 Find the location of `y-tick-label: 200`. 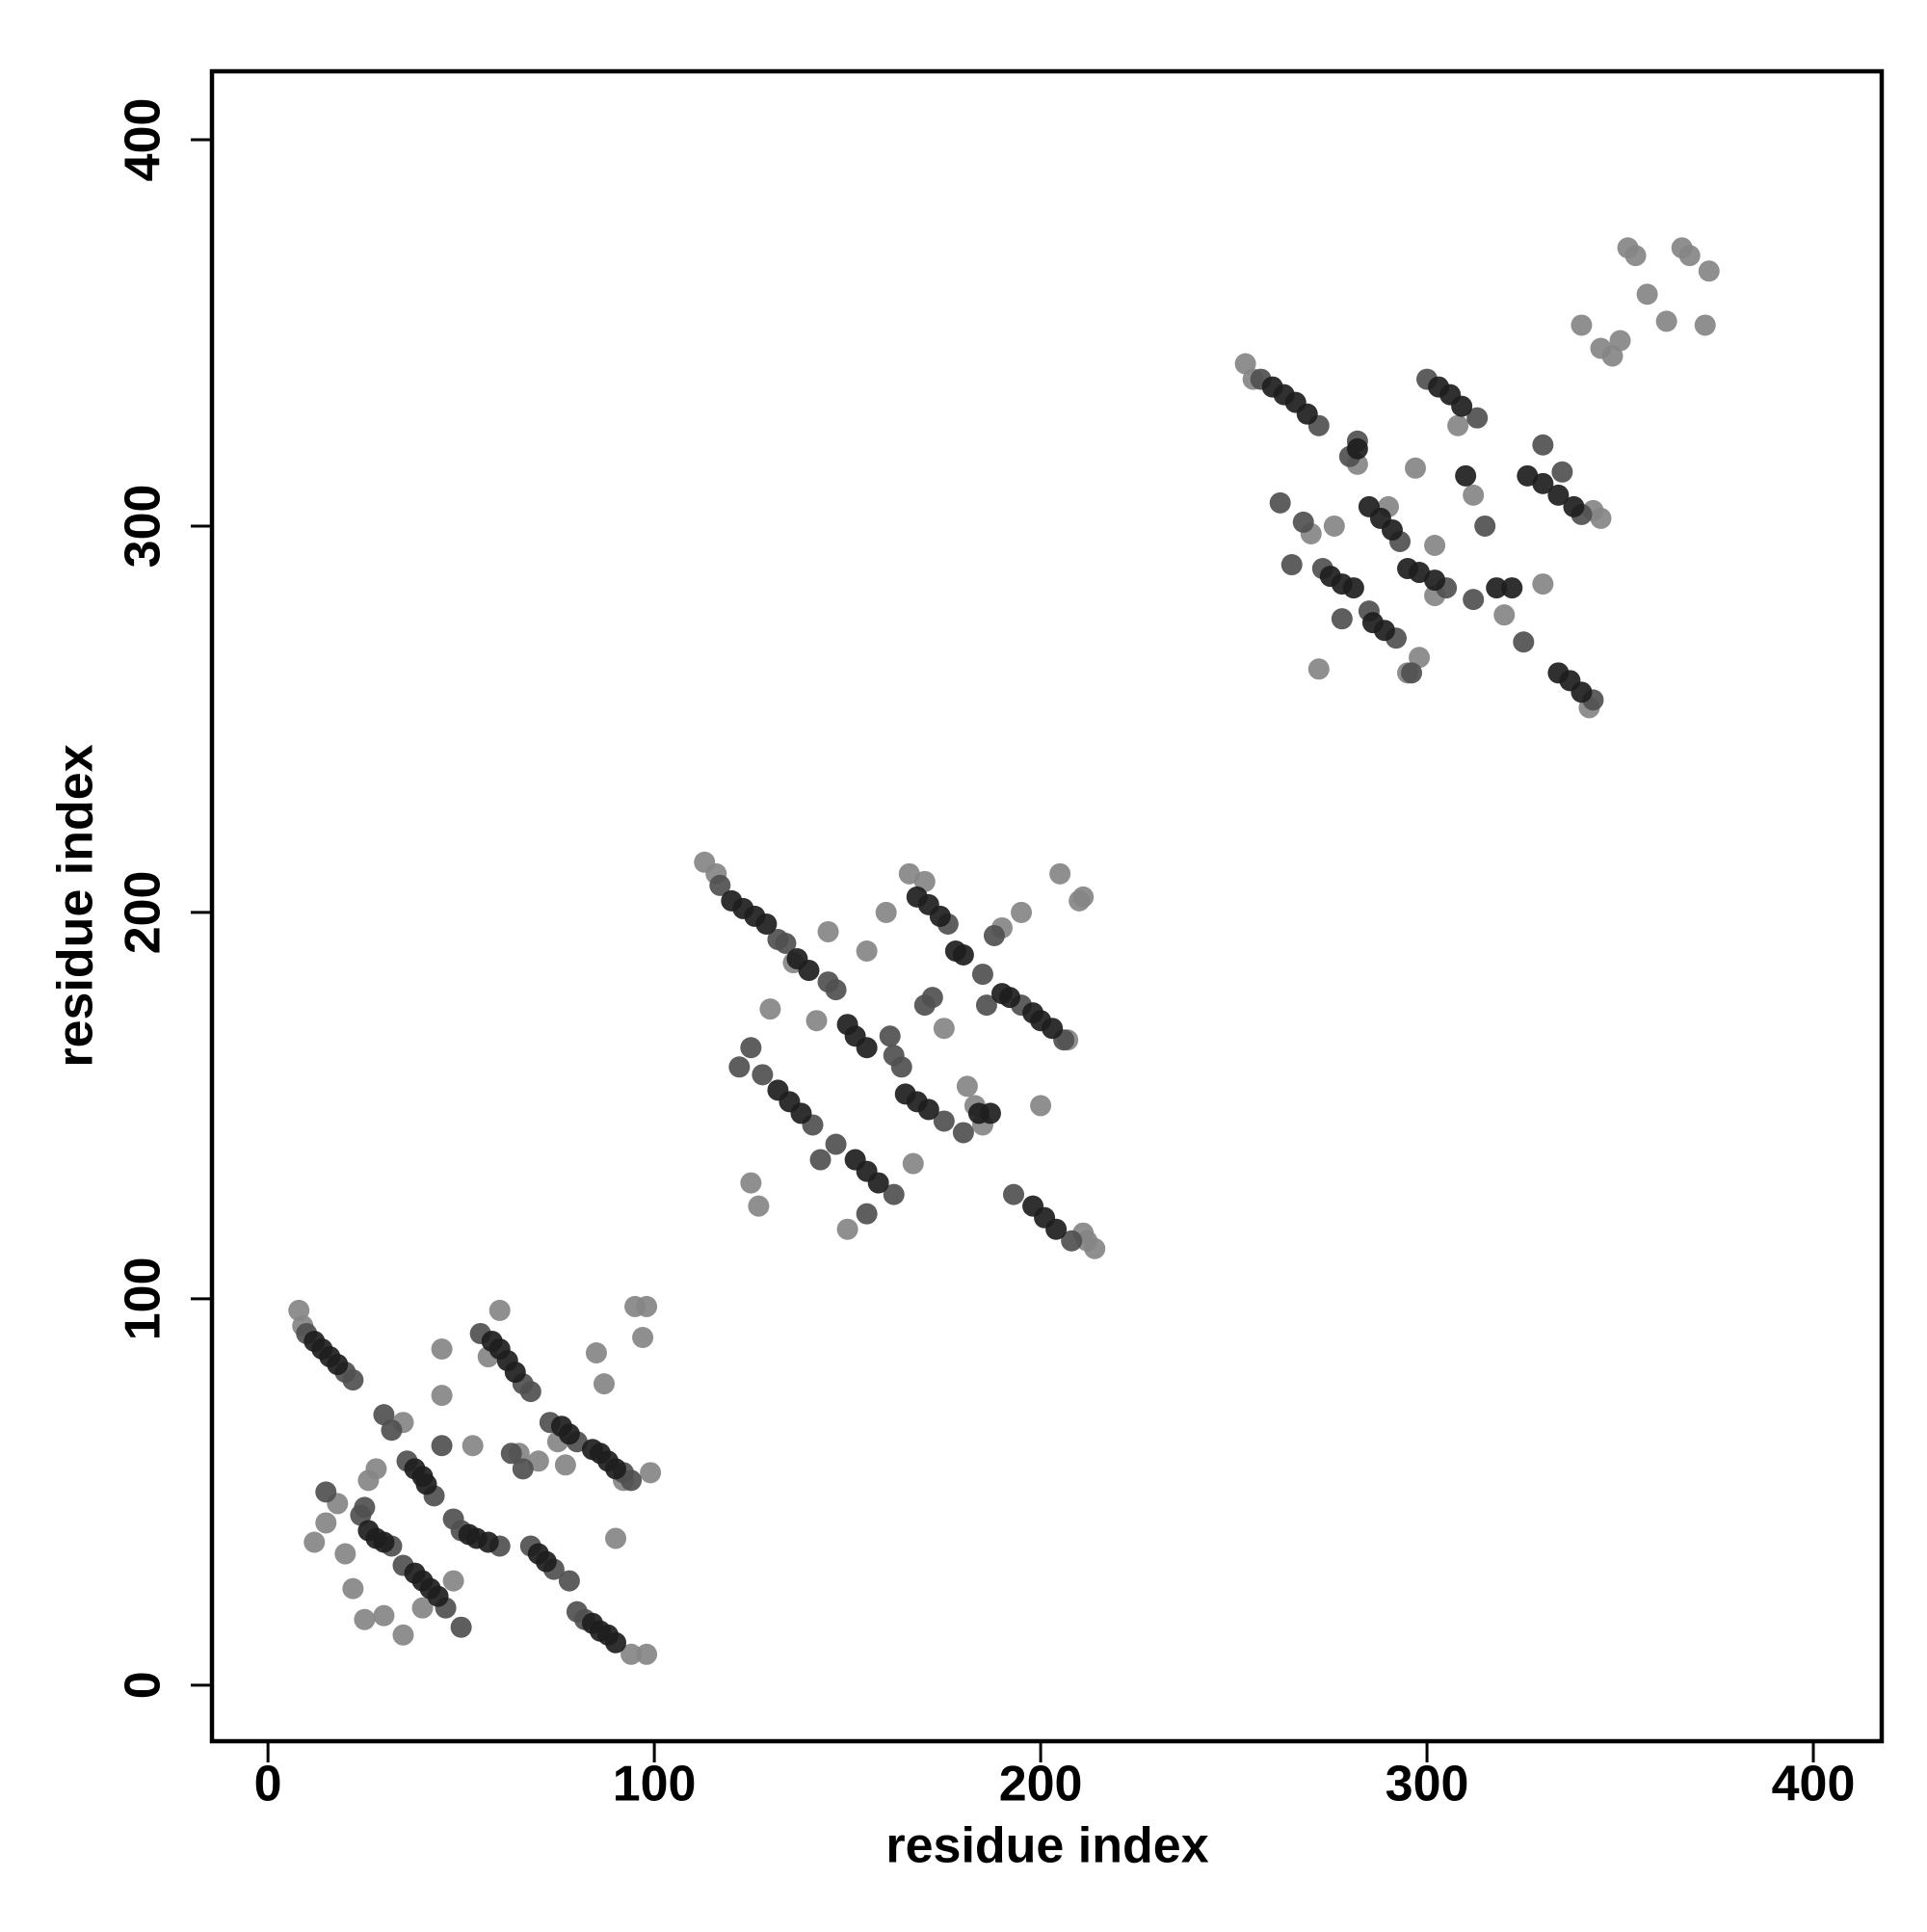

y-tick-label: 200 is located at coordinates (144, 913).